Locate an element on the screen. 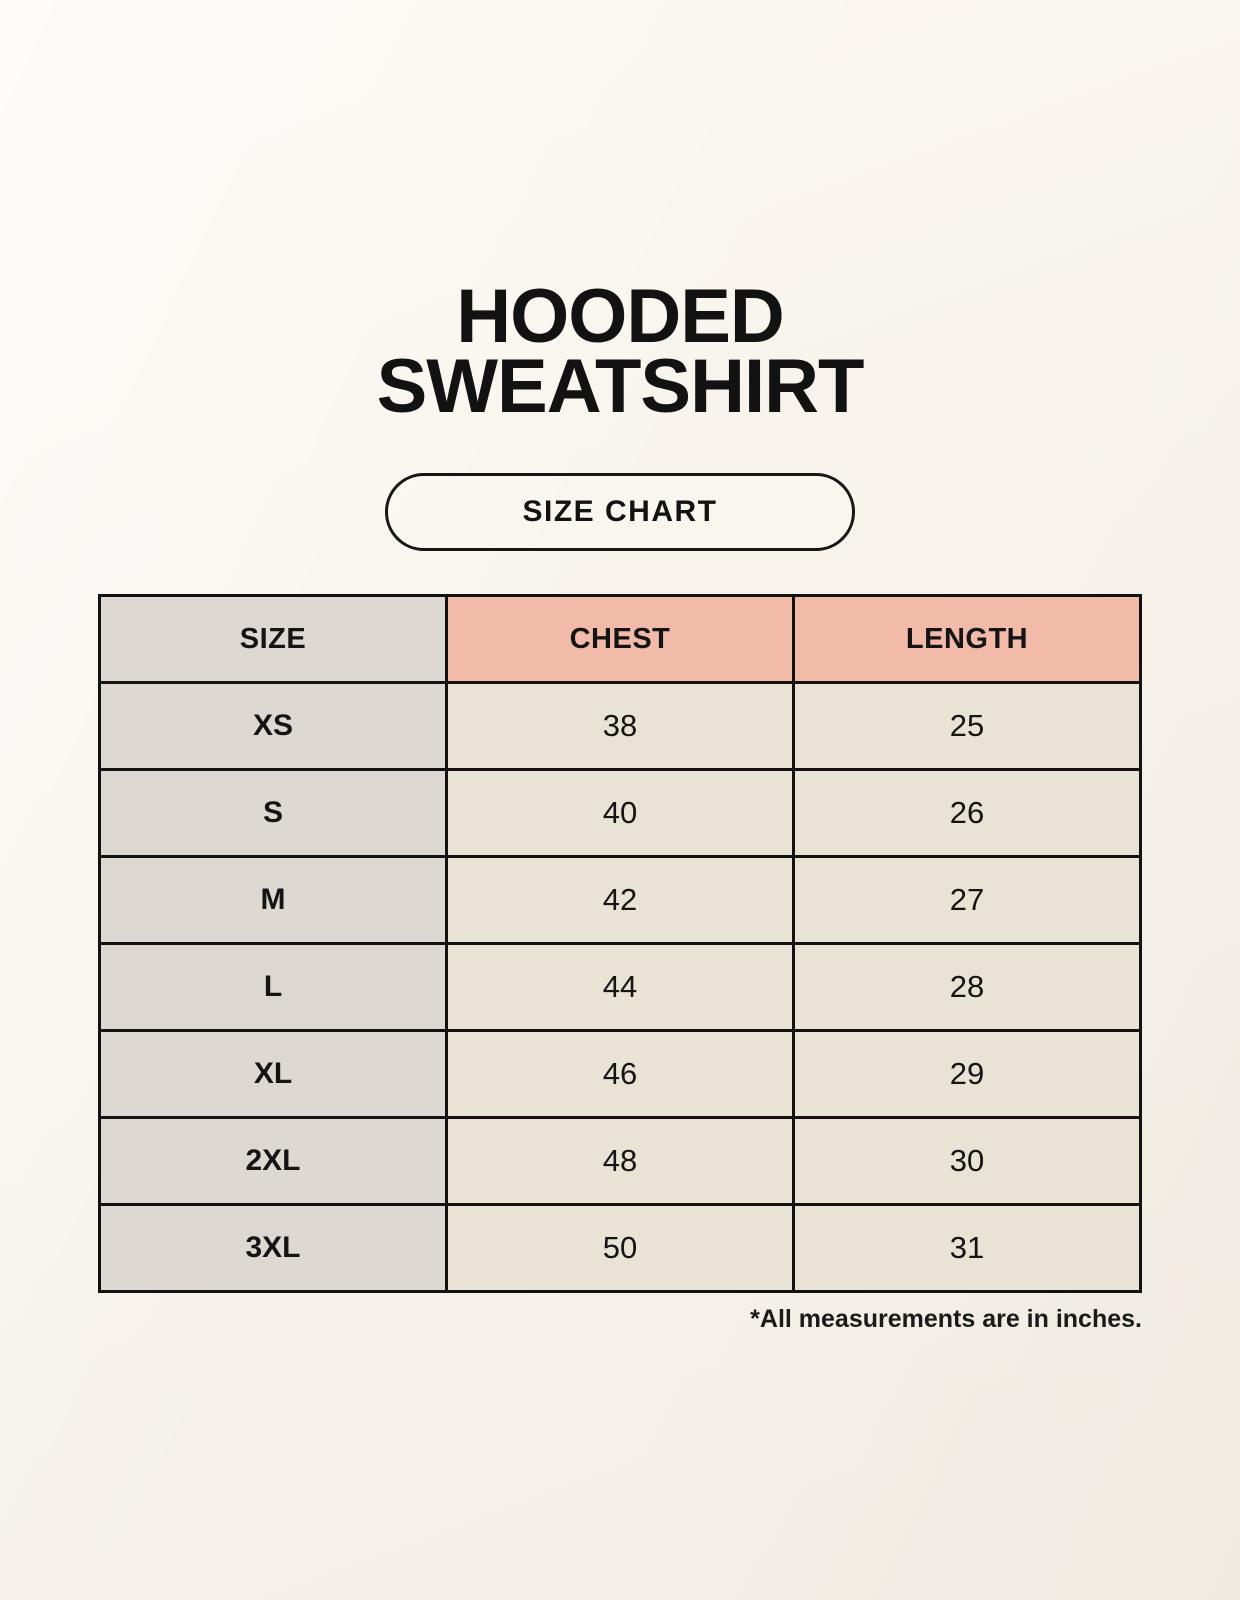 The width and height of the screenshot is (1240, 1600). table-row: XL 46 29 is located at coordinates (620, 1074).